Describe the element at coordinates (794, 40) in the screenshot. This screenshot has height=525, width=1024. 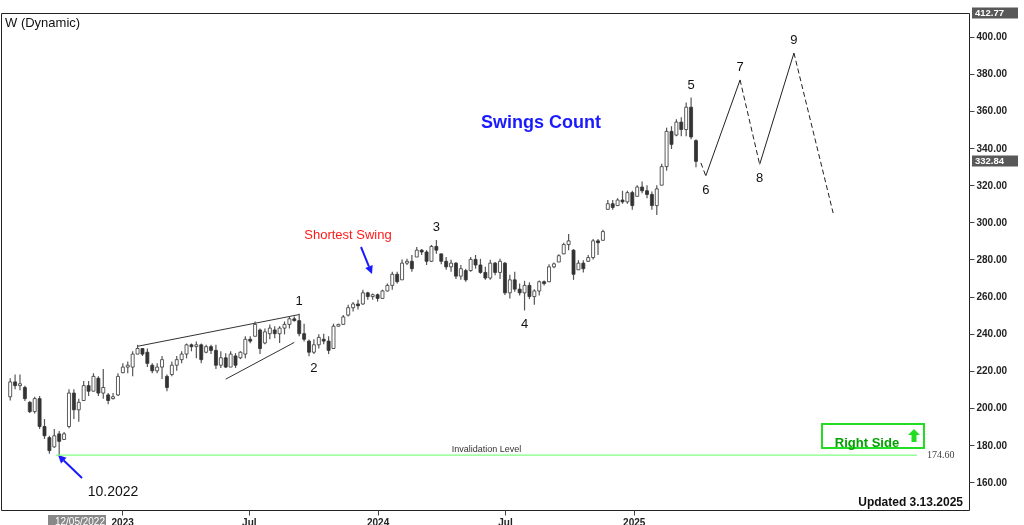
I see `annotation: 9` at that location.